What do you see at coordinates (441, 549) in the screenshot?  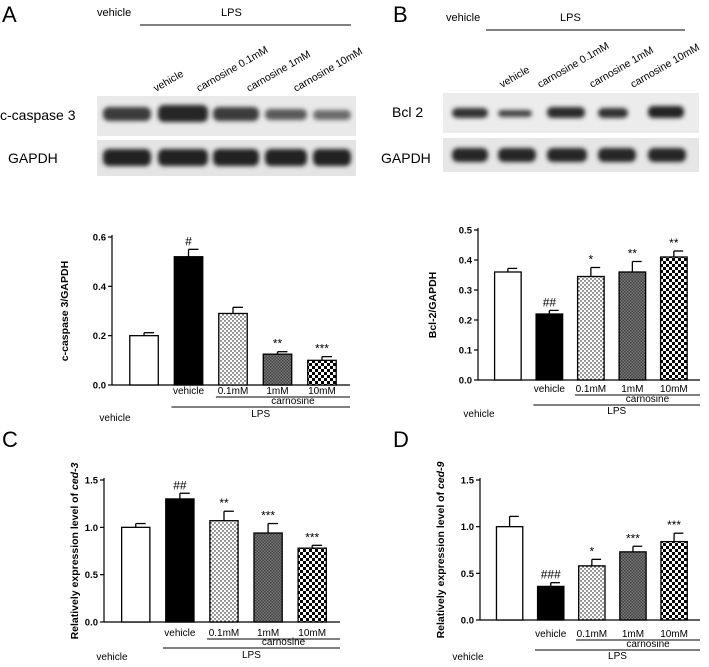 I see `y-axis-label: Relatively expression level of ced-9` at bounding box center [441, 549].